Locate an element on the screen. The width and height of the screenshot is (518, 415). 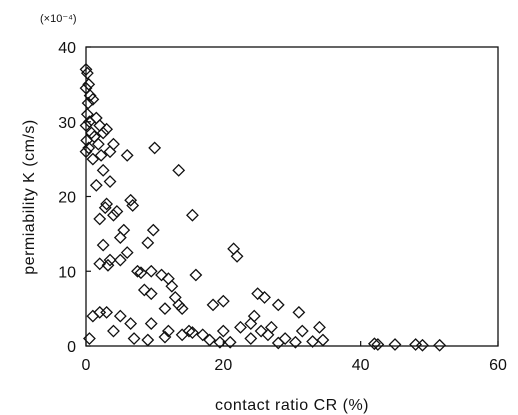
x-tick-label: 0 is located at coordinates (86, 365).